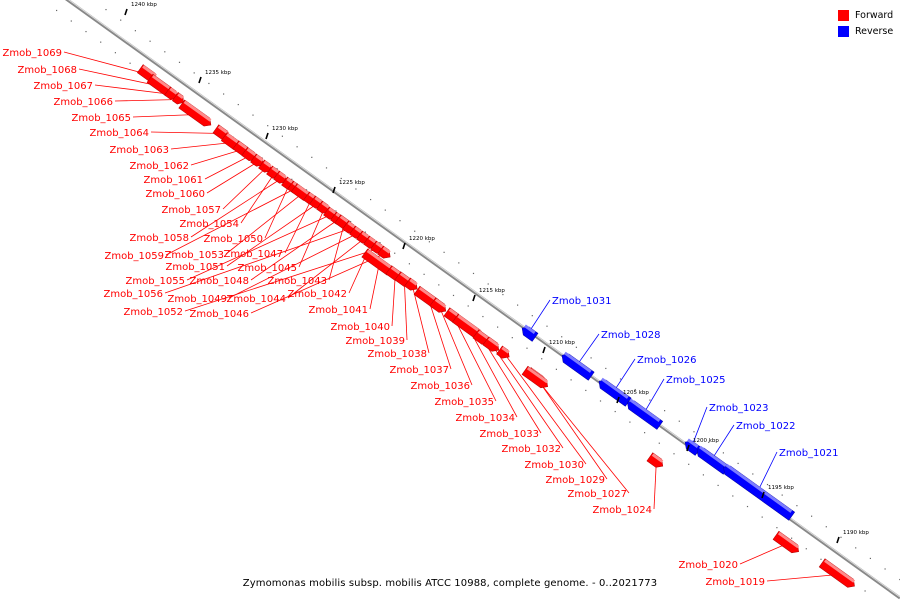 Image resolution: width=900 pixels, height=600 pixels. I want to click on gene-label: Zmob_1039, so click(375, 341).